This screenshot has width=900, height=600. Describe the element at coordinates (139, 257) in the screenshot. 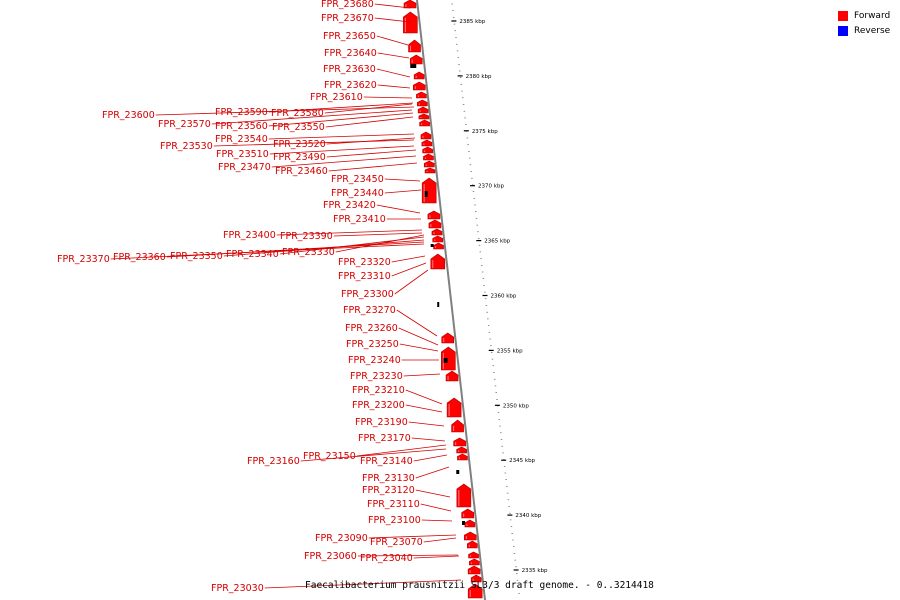

I see `gene-label: FPR_23360` at that location.